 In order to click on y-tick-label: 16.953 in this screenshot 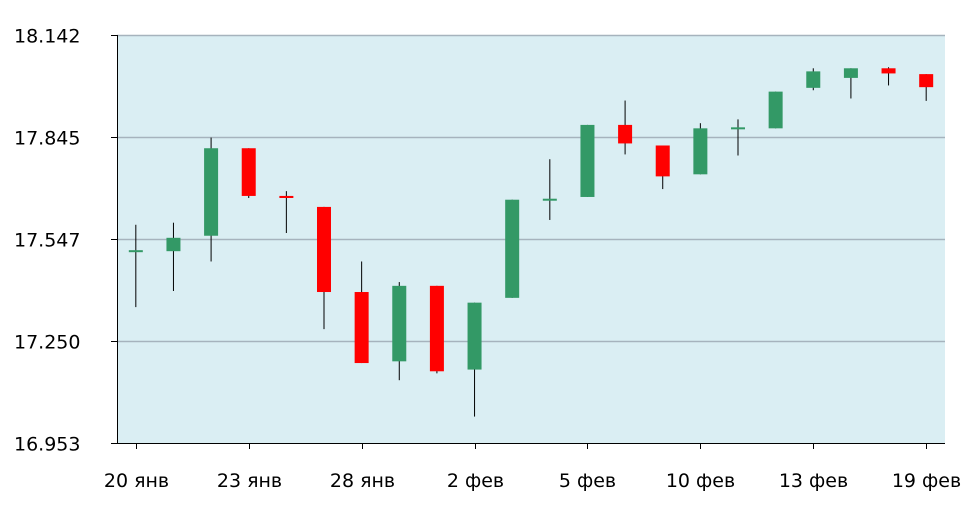, I will do `click(47, 445)`.